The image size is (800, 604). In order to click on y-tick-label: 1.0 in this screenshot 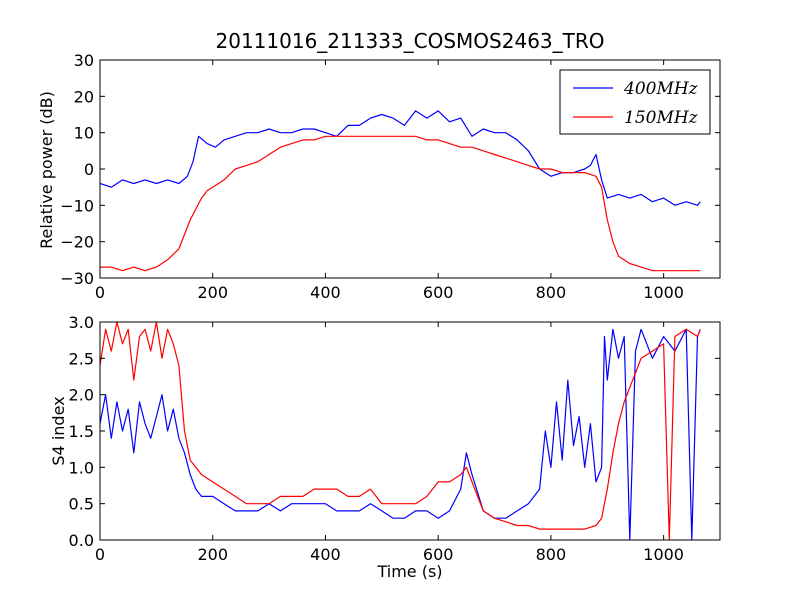, I will do `click(81, 467)`.